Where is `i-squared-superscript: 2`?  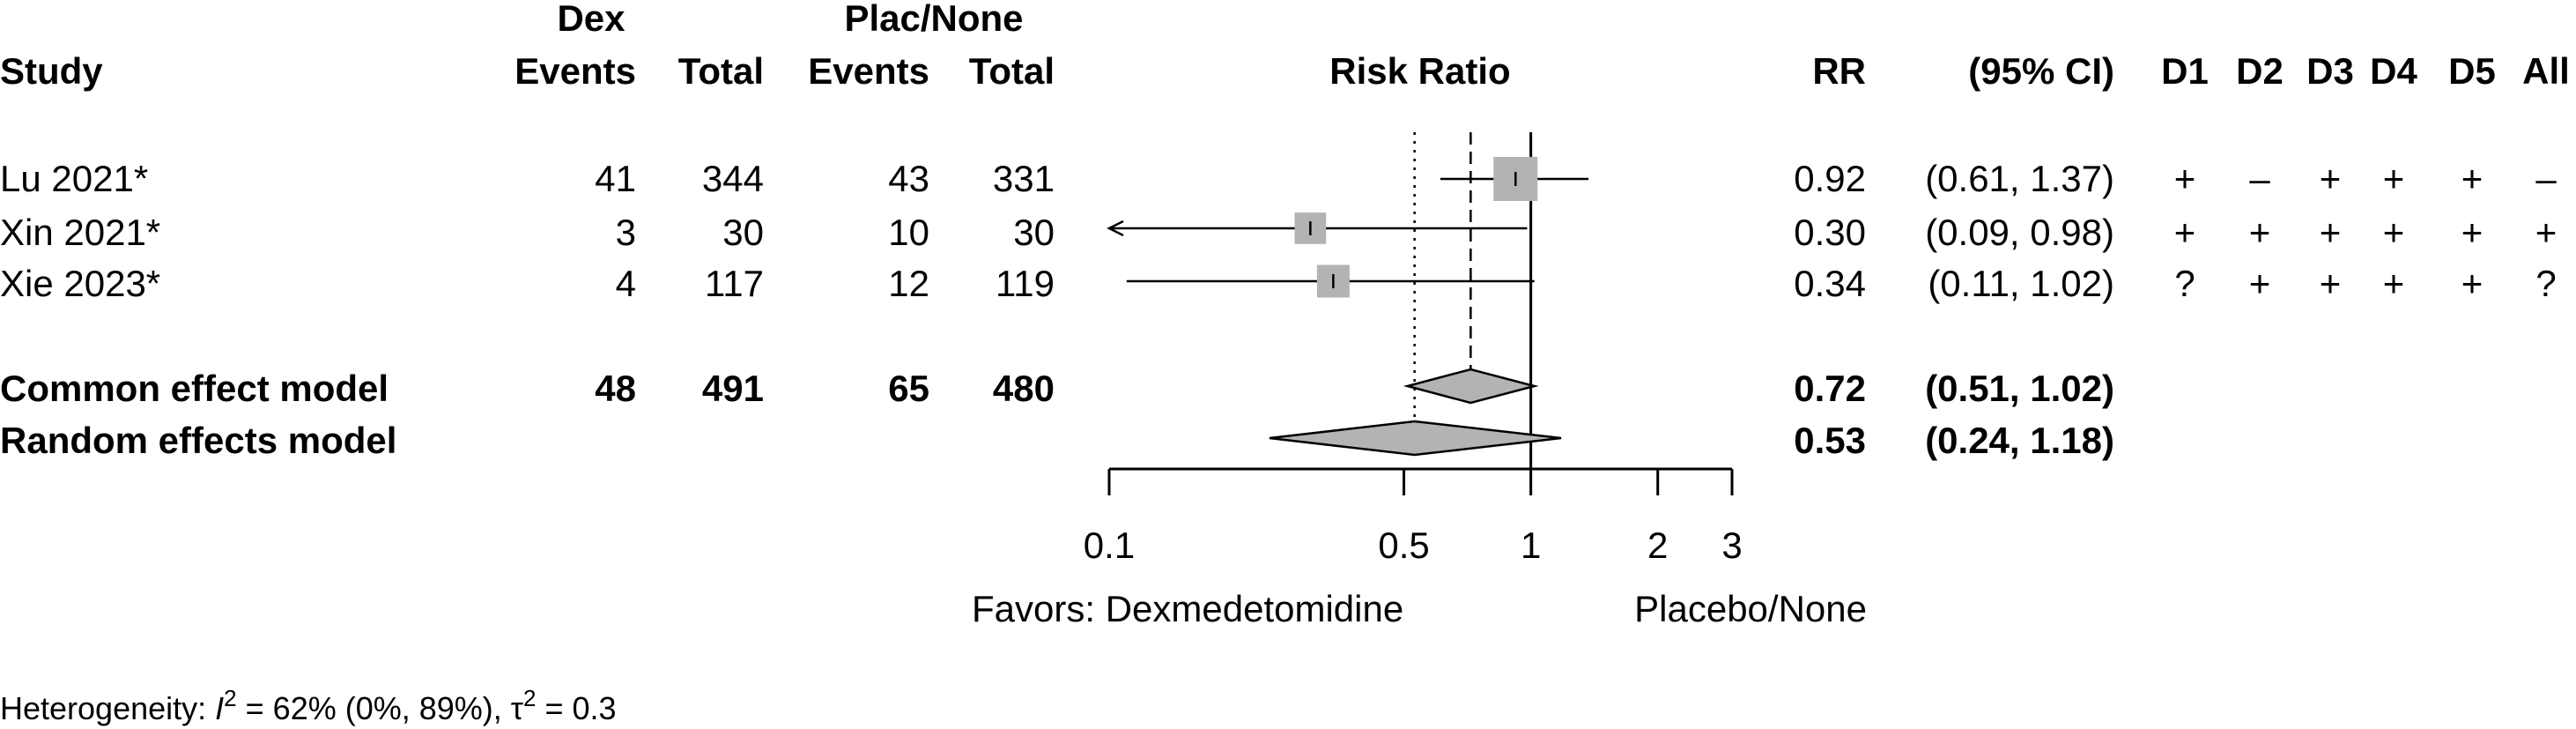 i-squared-superscript: 2 is located at coordinates (230, 698).